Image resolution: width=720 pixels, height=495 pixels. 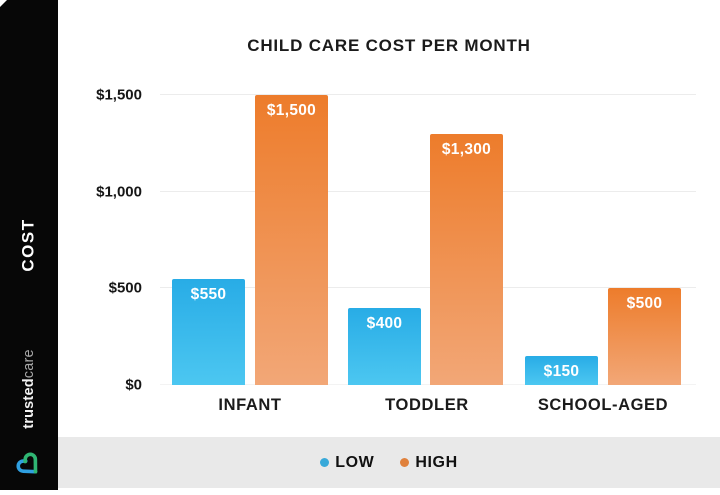 I want to click on legend-item-high: HIGH, so click(x=428, y=463).